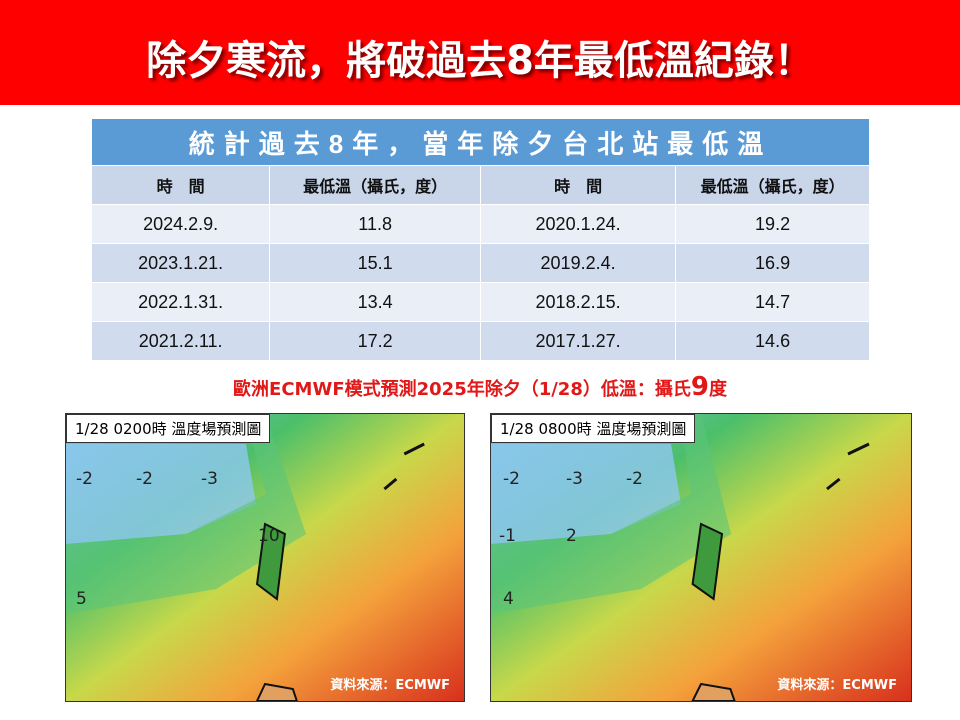 The height and width of the screenshot is (720, 960). What do you see at coordinates (481, 142) in the screenshot?
I see `table-title: 統計過去8年，當年除夕台北站最低溫` at bounding box center [481, 142].